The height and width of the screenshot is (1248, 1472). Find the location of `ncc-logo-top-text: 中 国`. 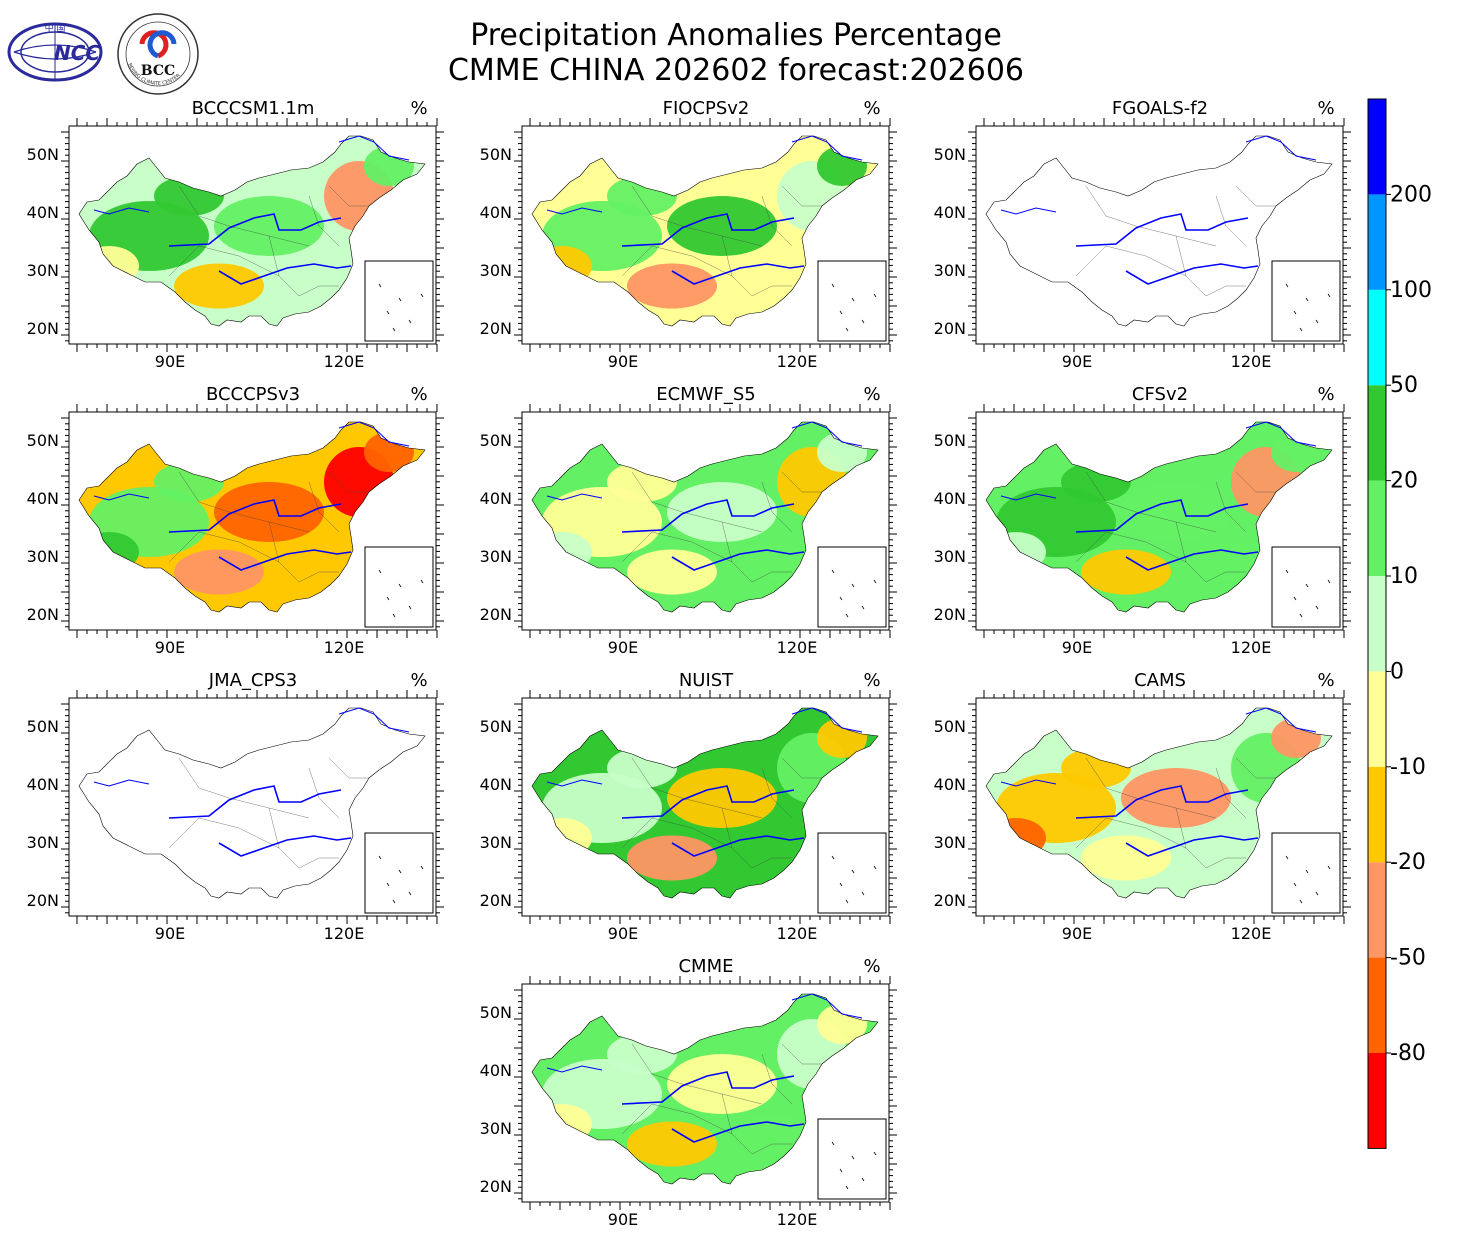

ncc-logo-top-text: 中 国 is located at coordinates (55, 28).